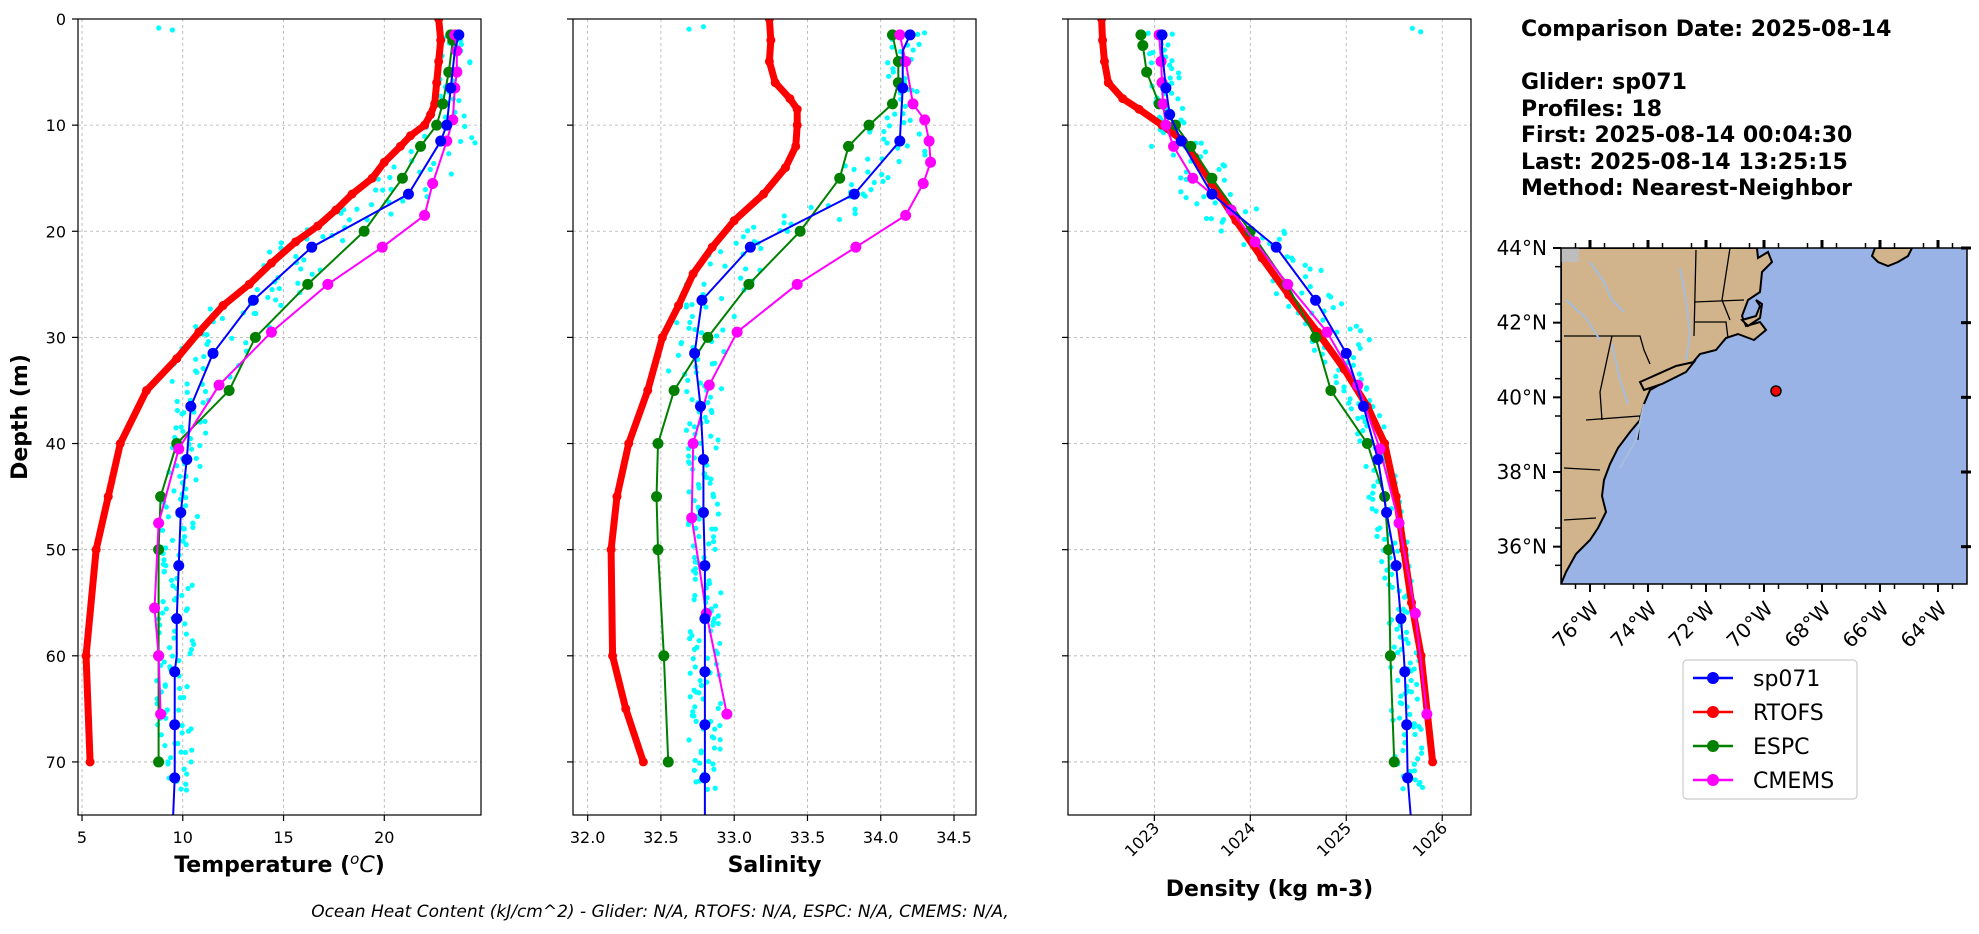 Image resolution: width=1979 pixels, height=934 pixels. Describe the element at coordinates (20, 417) in the screenshot. I see `y-axis-label: Depth (m)` at that location.